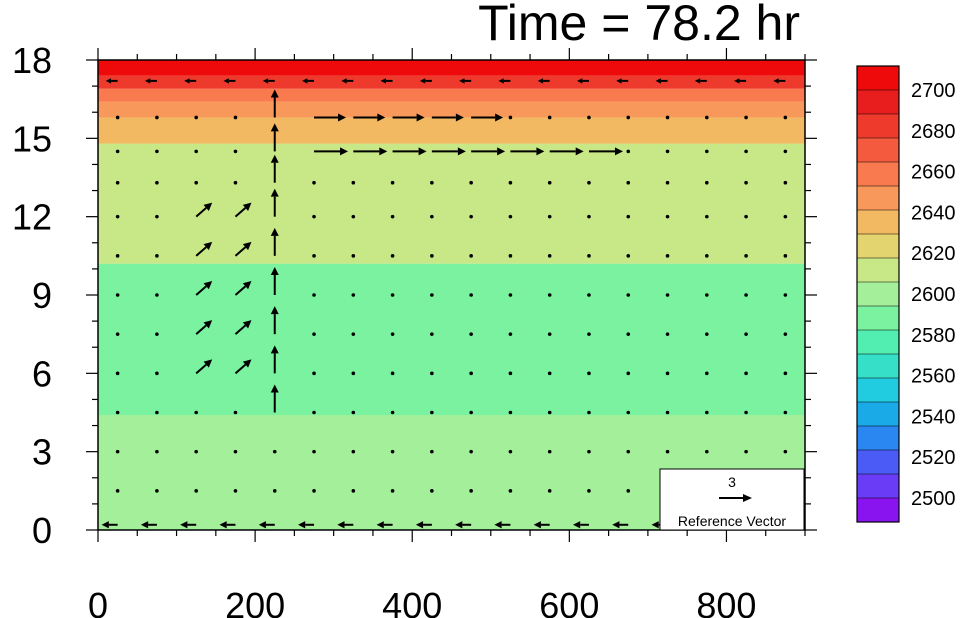  I want to click on colorbar-label: 2500, so click(933, 499).